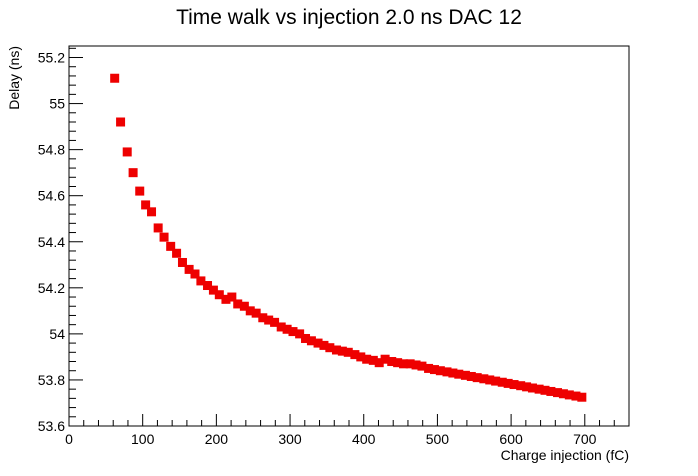 Image resolution: width=698 pixels, height=476 pixels. Describe the element at coordinates (51, 58) in the screenshot. I see `y-tick-label: 55.2` at that location.